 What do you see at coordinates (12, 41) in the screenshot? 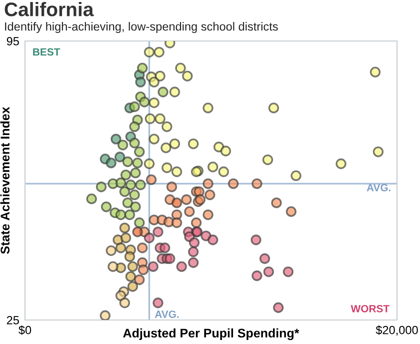
I see `y-tick-label: 95` at bounding box center [12, 41].